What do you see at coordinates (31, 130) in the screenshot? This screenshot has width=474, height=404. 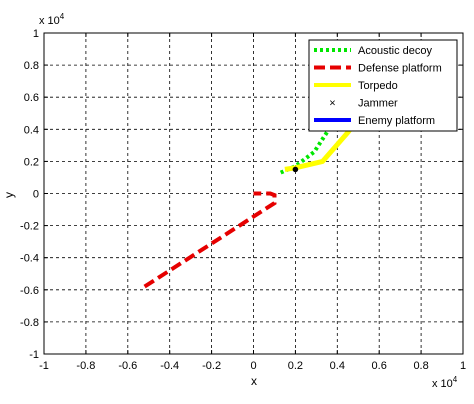 I see `y-tick-label: 0.4` at bounding box center [31, 130].